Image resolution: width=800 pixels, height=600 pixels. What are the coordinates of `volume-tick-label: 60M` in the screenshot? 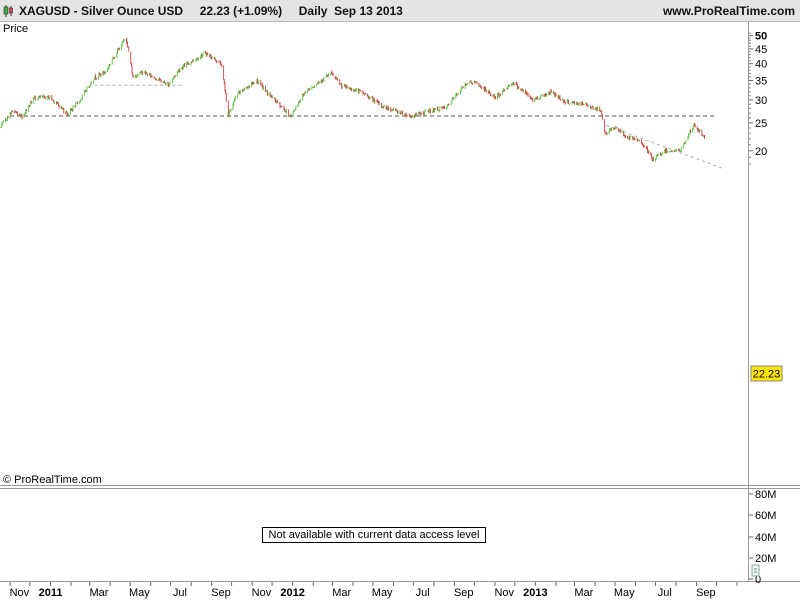 It's located at (765, 516).